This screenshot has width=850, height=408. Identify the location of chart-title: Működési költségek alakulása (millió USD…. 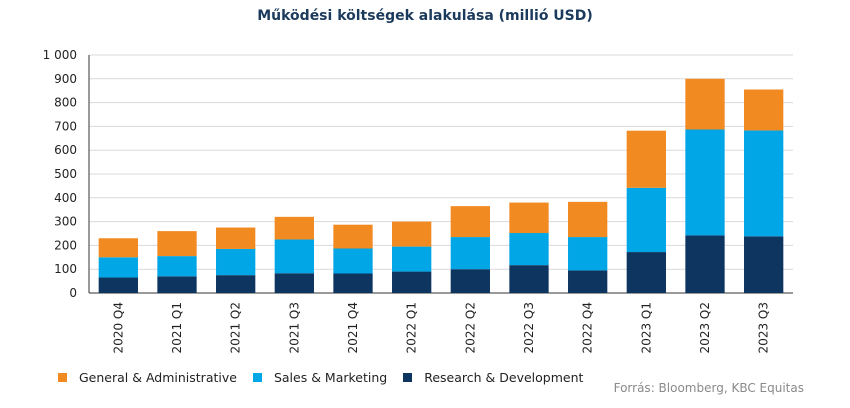
(425, 16).